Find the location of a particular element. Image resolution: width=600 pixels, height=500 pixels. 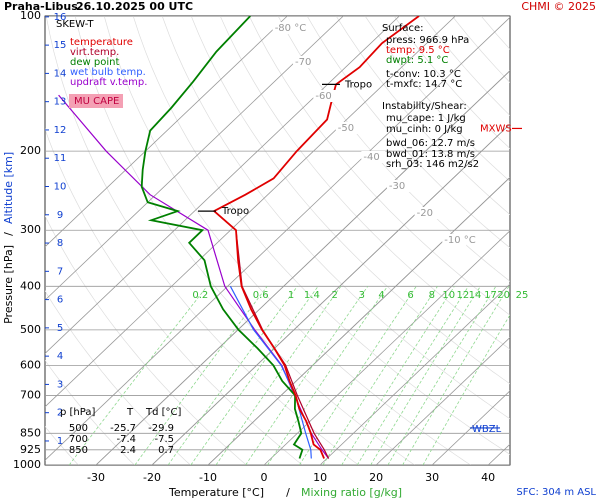

isotherm-label: -20 is located at coordinates (425, 213).